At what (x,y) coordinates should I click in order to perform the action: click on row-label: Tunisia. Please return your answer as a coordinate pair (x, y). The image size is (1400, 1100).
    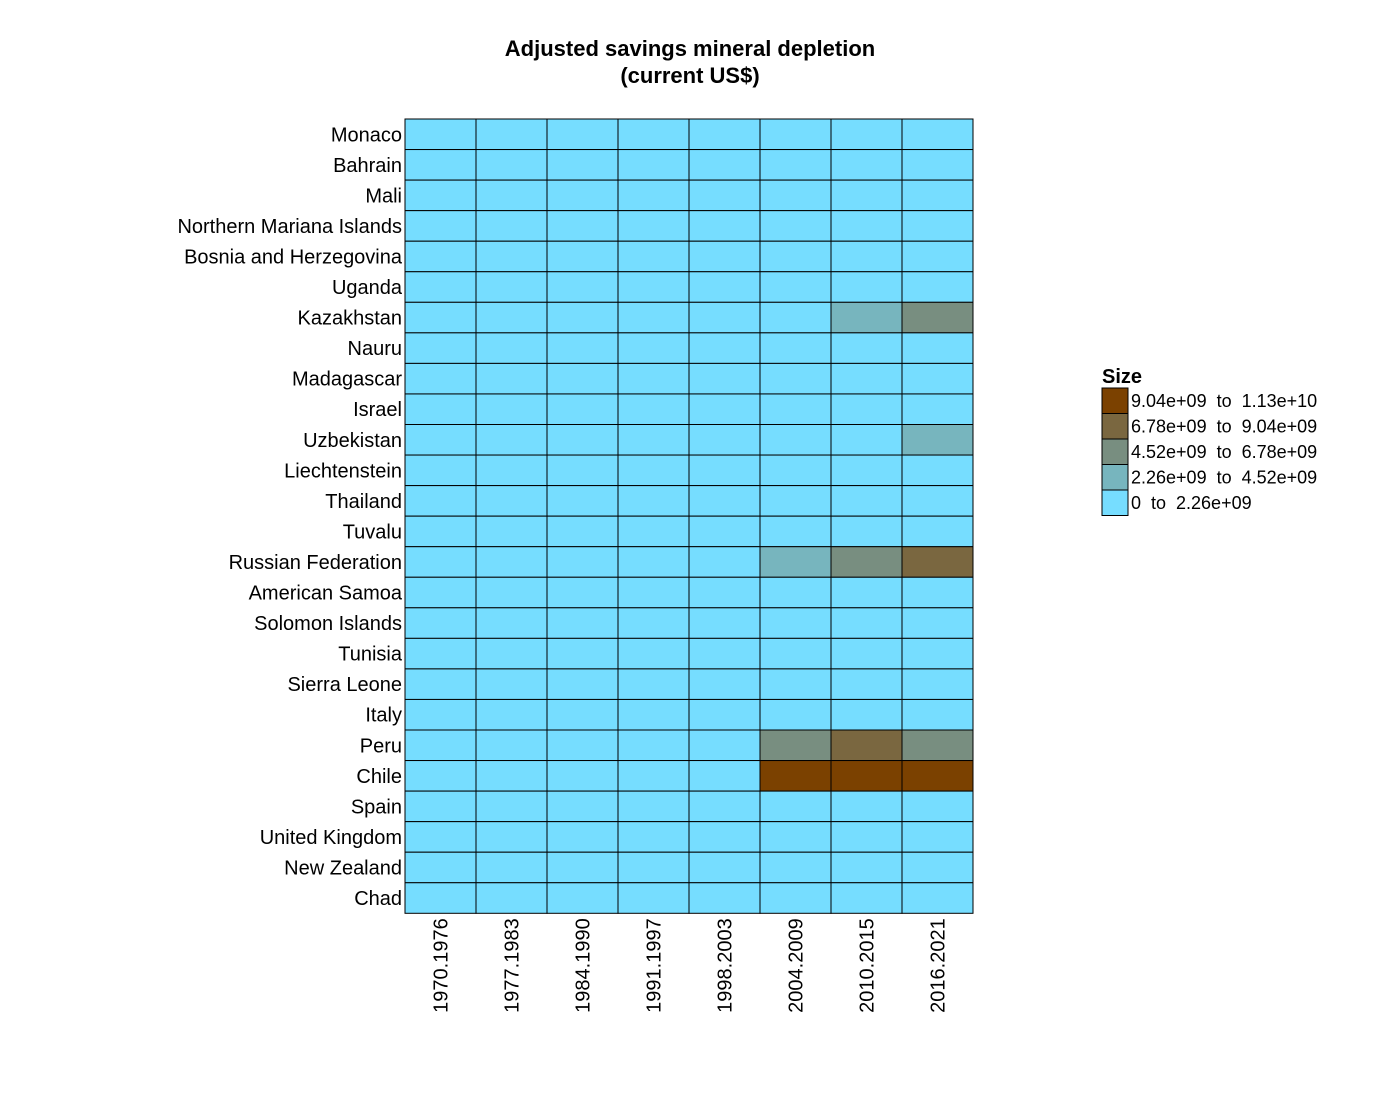
    Looking at the image, I should click on (370, 655).